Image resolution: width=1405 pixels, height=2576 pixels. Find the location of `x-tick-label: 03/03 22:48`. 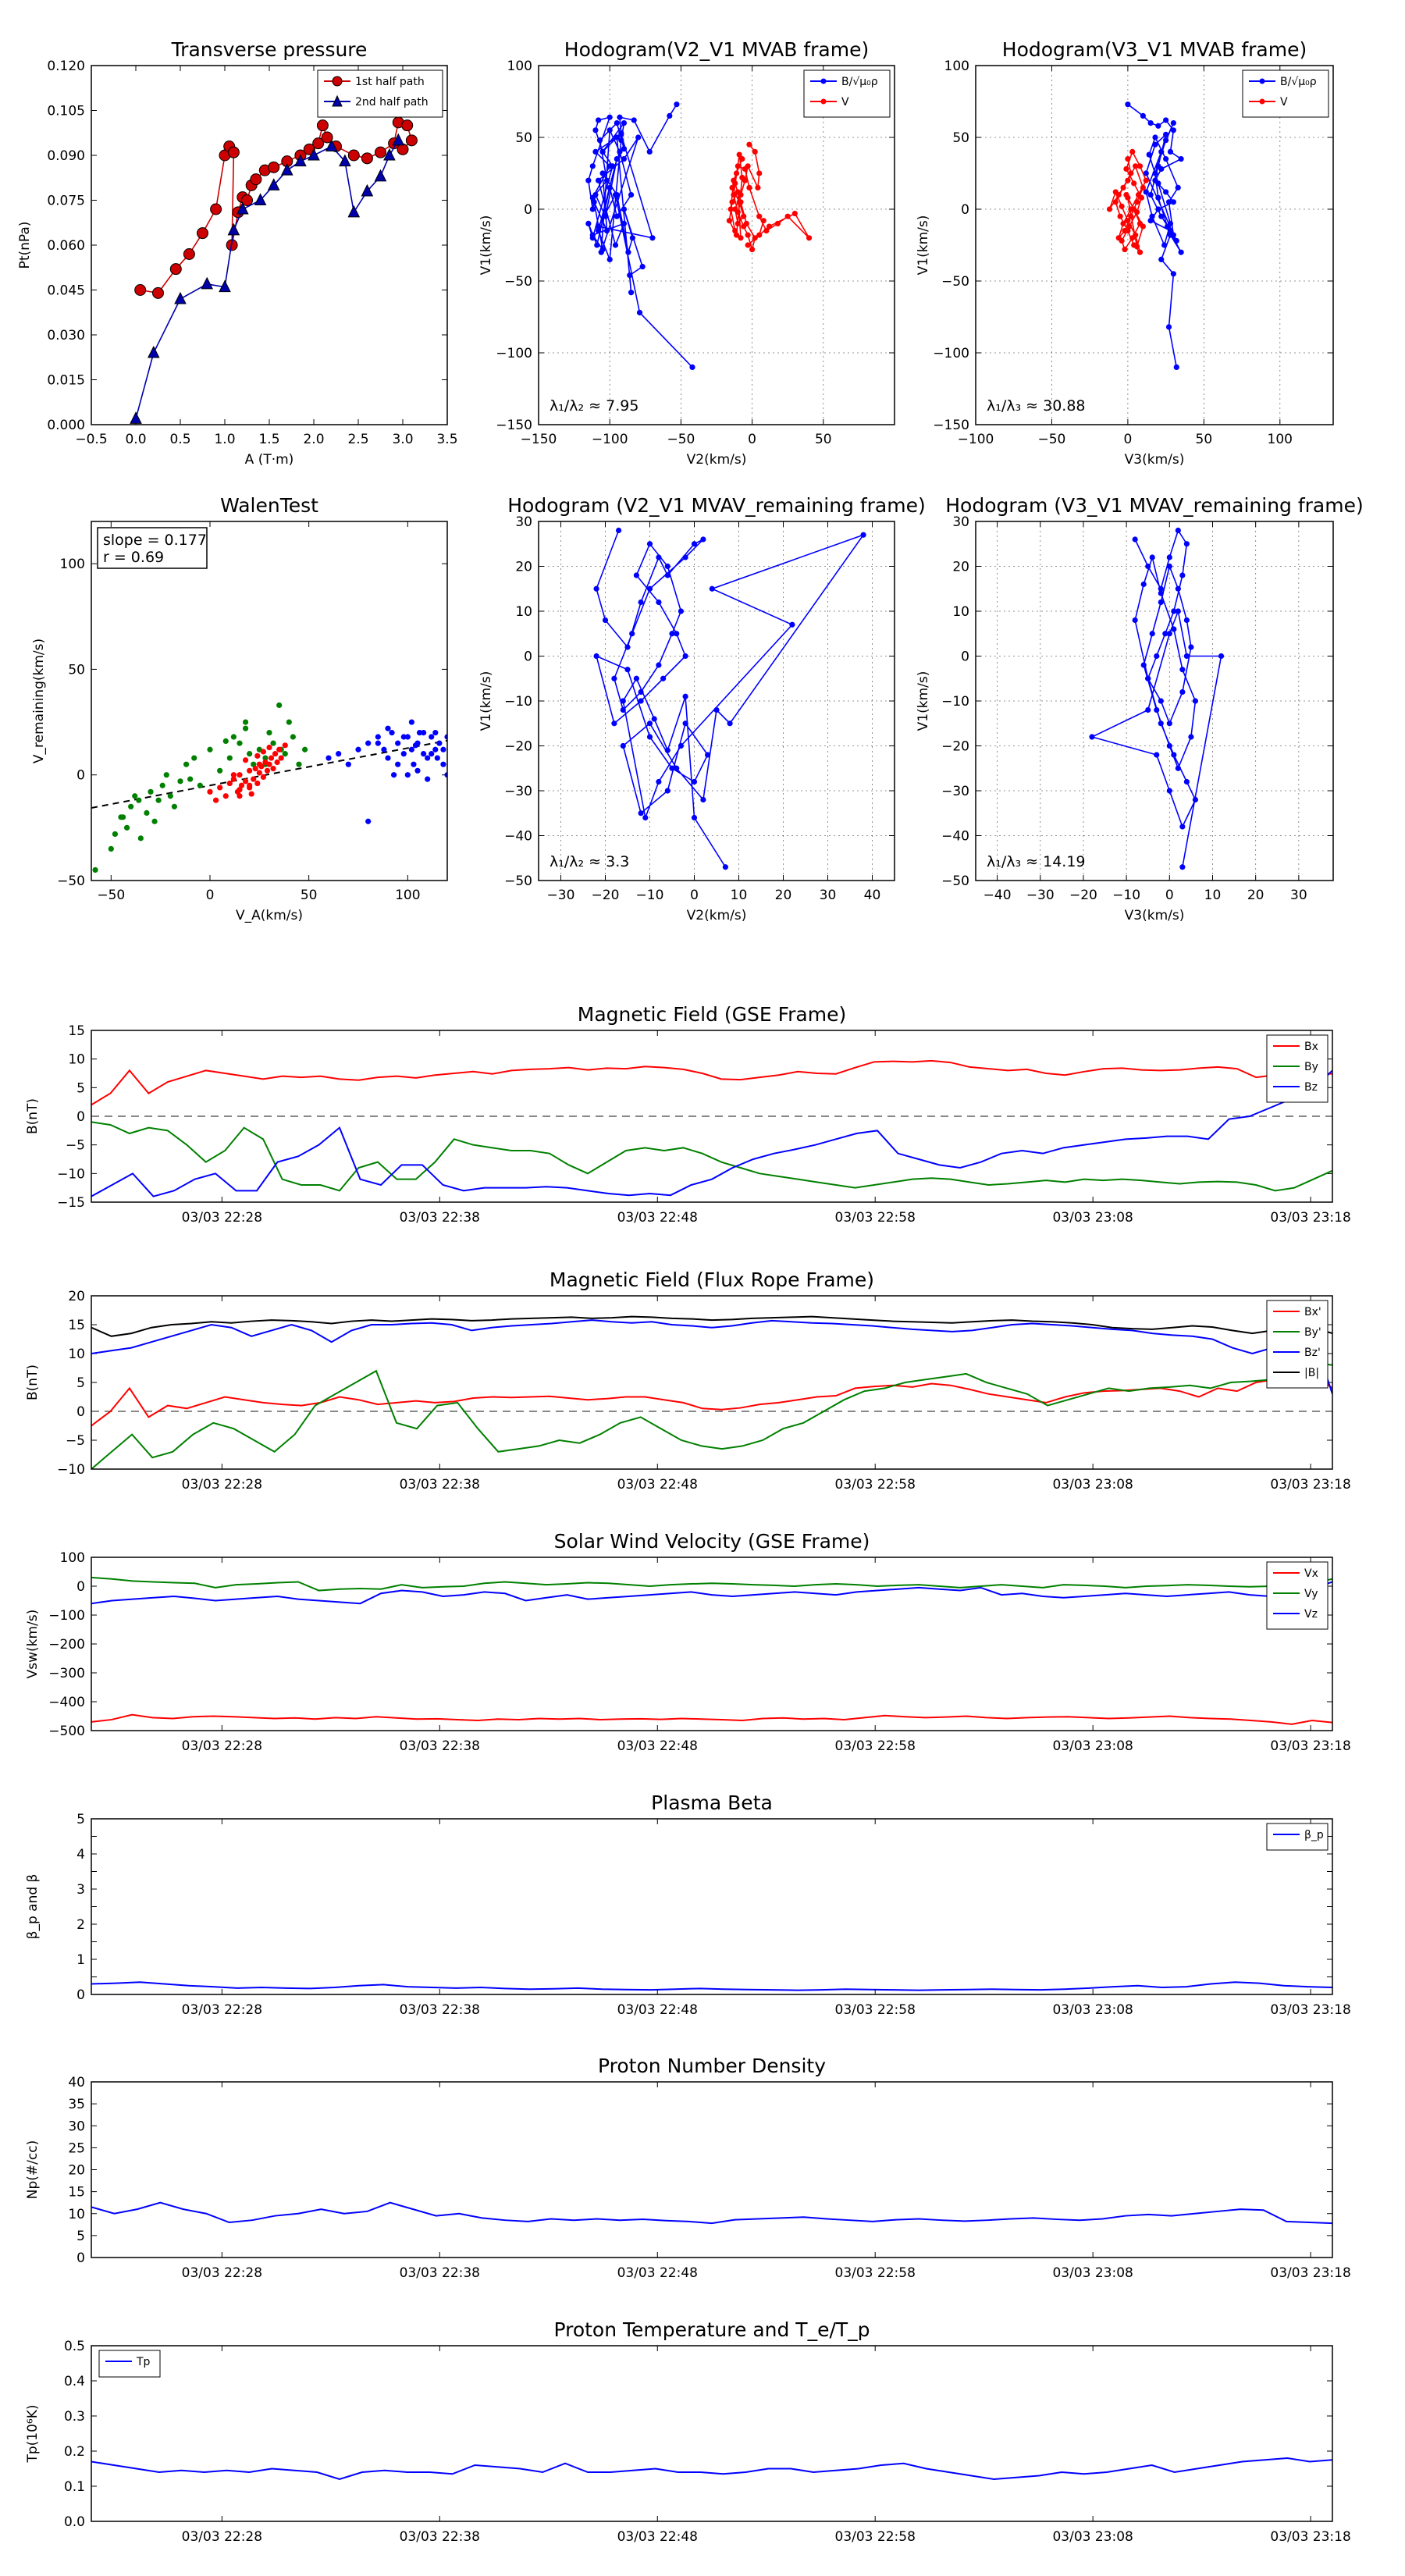

x-tick-label: 03/03 22:48 is located at coordinates (657, 1218).